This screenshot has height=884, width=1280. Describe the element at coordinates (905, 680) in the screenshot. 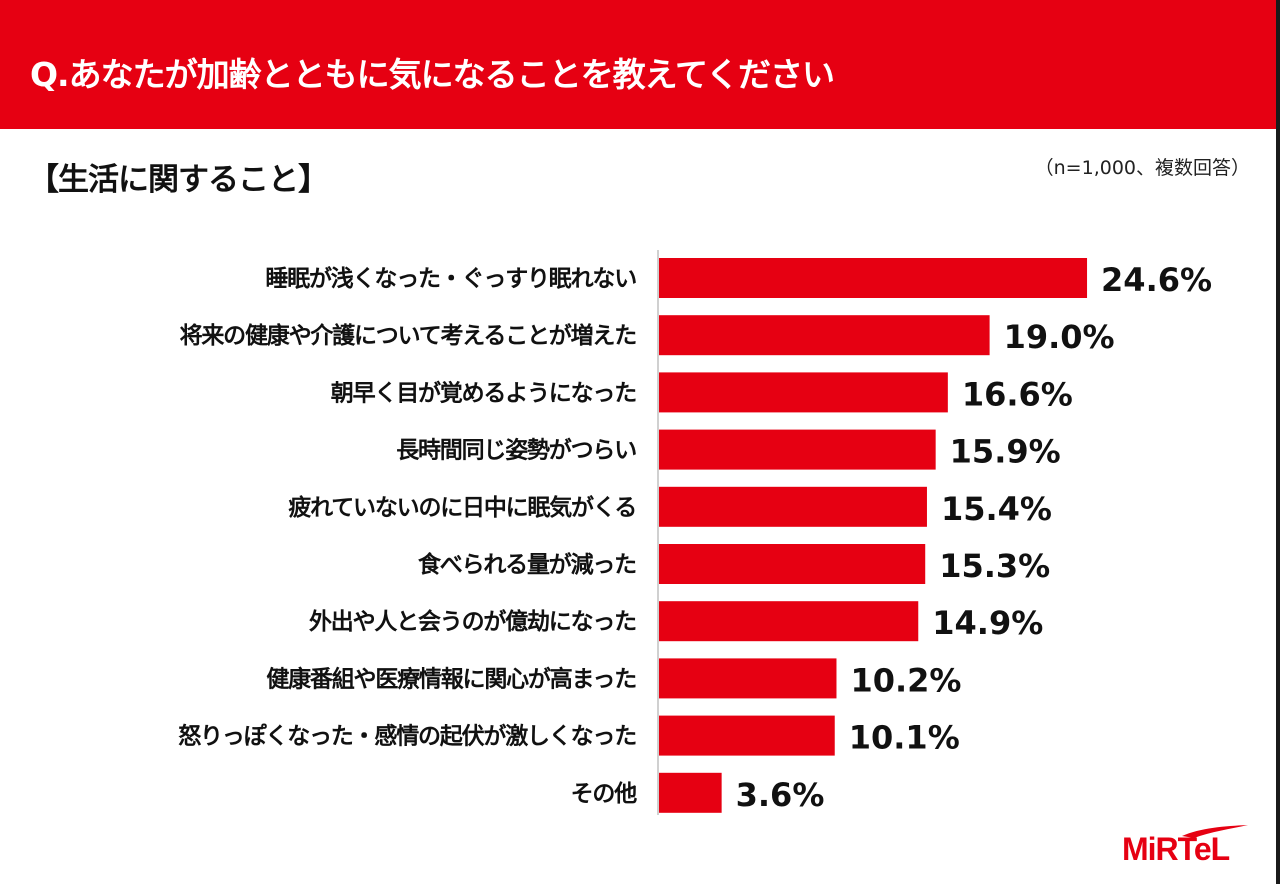

I see `value-label: 10.2%` at that location.